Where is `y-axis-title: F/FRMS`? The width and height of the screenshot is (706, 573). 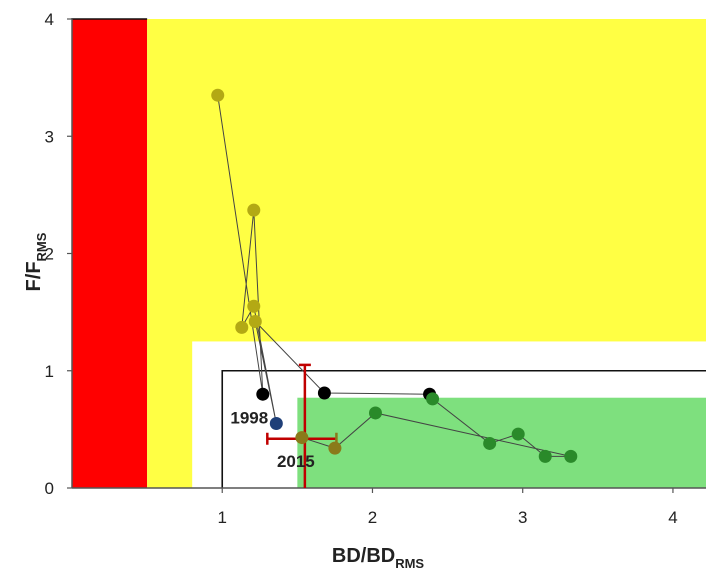 y-axis-title: F/FRMS is located at coordinates (36, 261).